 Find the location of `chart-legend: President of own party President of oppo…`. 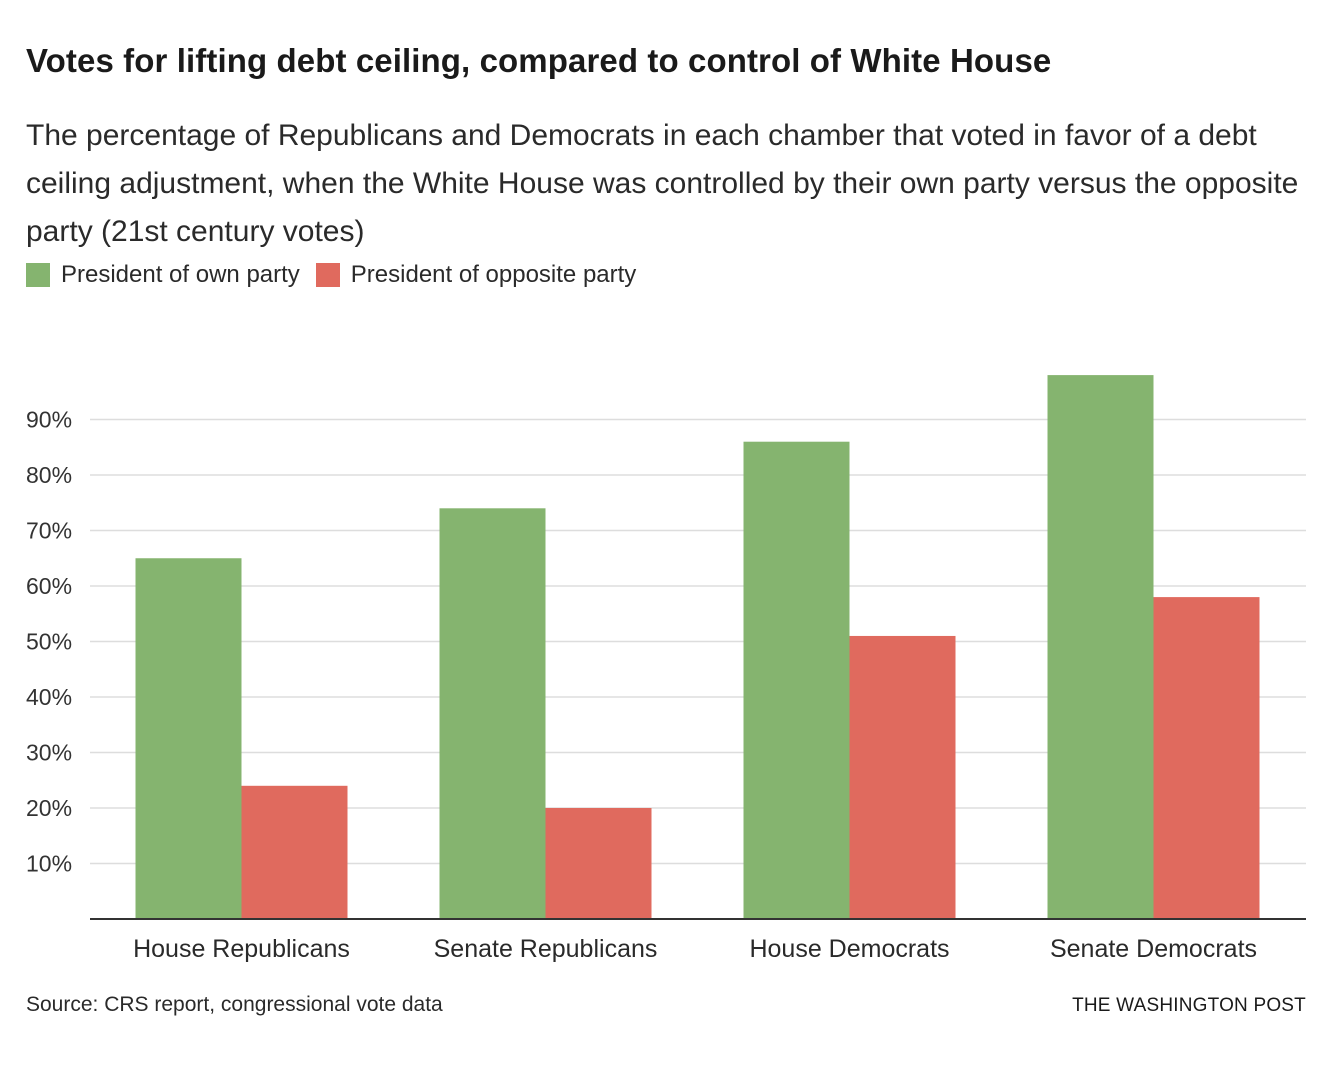

chart-legend: President of own party President of oppo… is located at coordinates (339, 275).